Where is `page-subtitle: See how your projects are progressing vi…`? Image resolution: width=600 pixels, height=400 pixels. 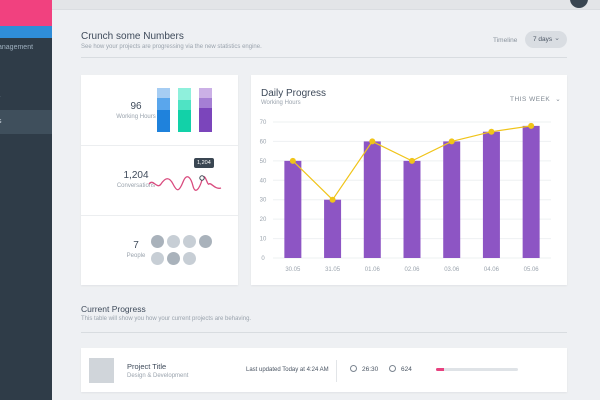
page-subtitle: See how your projects are progressing vi… is located at coordinates (171, 47).